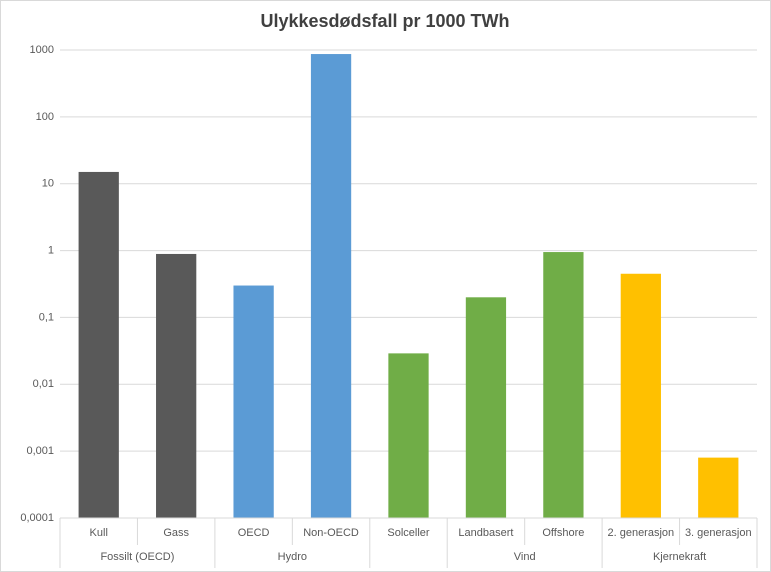  What do you see at coordinates (42, 50) in the screenshot?
I see `y-tick-label: 1000` at bounding box center [42, 50].